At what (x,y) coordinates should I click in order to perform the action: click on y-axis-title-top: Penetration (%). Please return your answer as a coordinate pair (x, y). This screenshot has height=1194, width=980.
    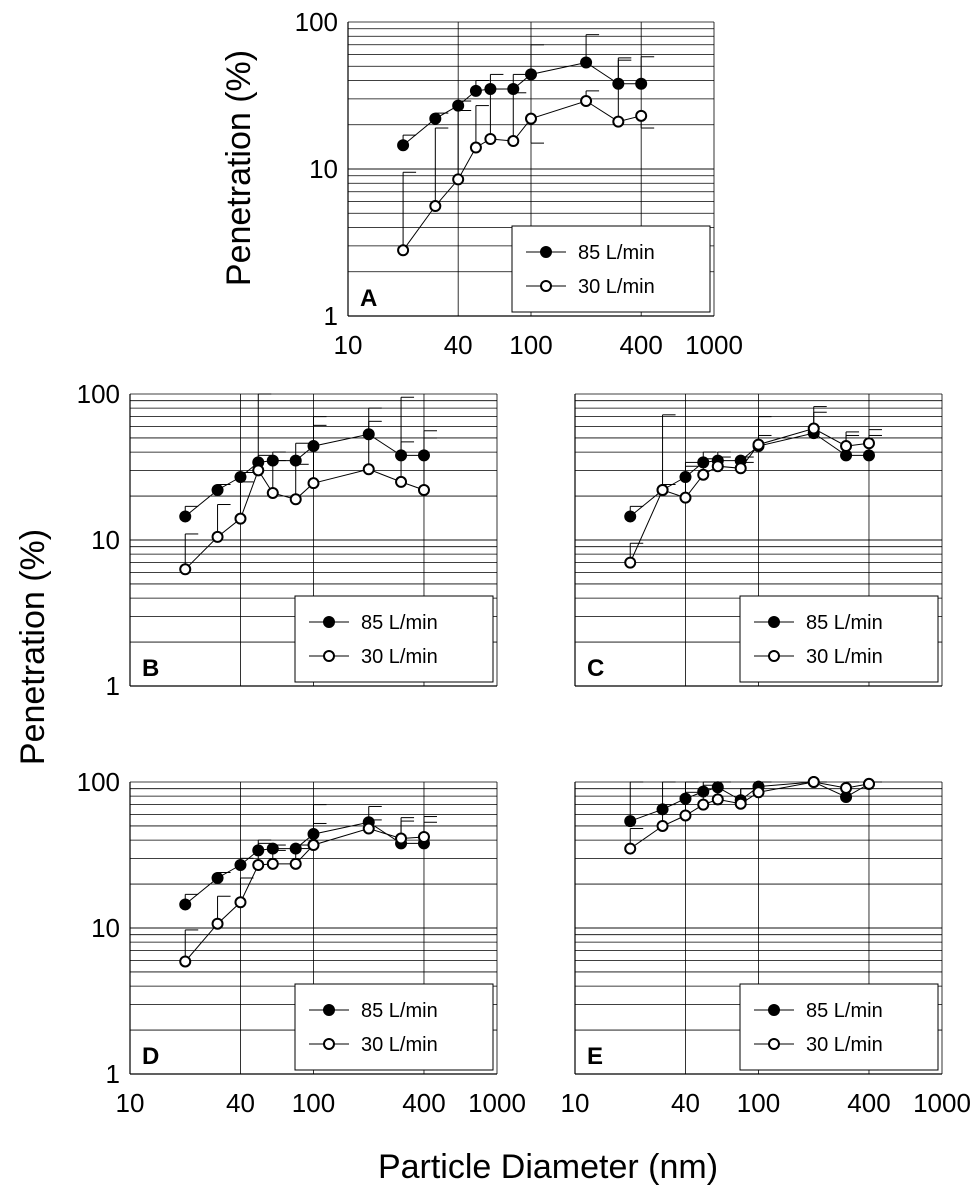
    Looking at the image, I should click on (239, 168).